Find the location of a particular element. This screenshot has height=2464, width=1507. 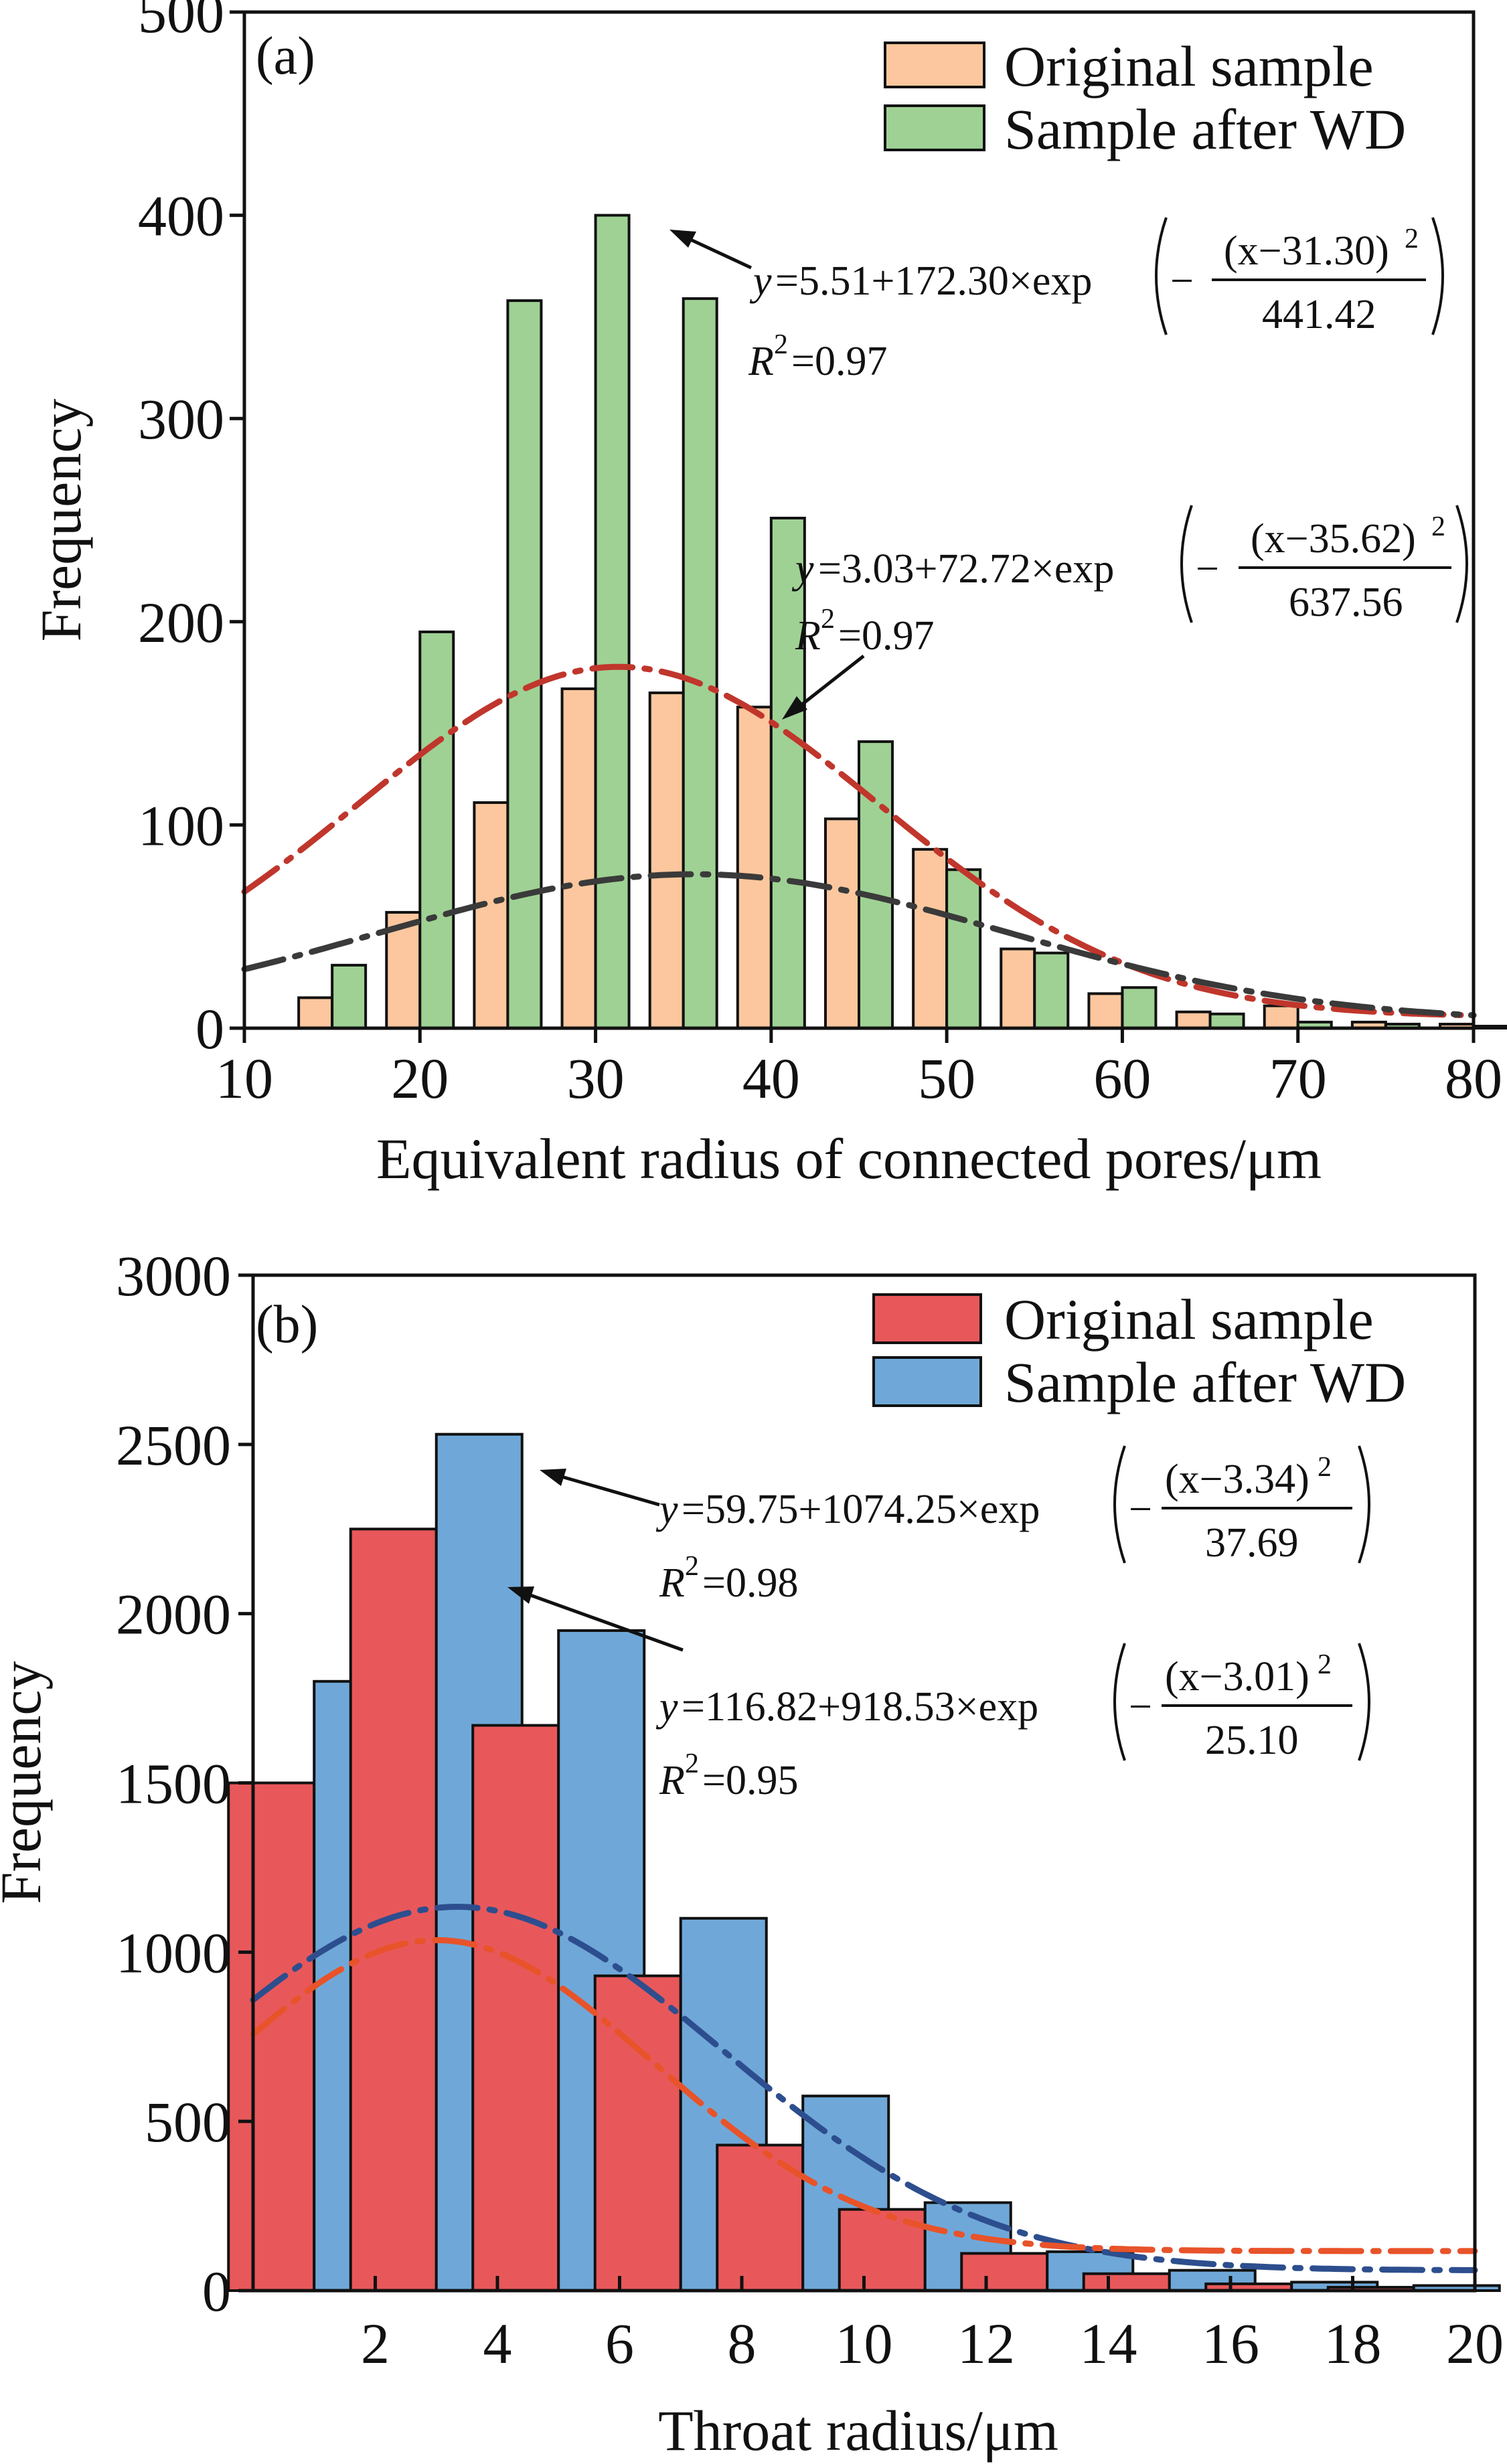

y-tick-label-a-100: 100 is located at coordinates (181, 825).